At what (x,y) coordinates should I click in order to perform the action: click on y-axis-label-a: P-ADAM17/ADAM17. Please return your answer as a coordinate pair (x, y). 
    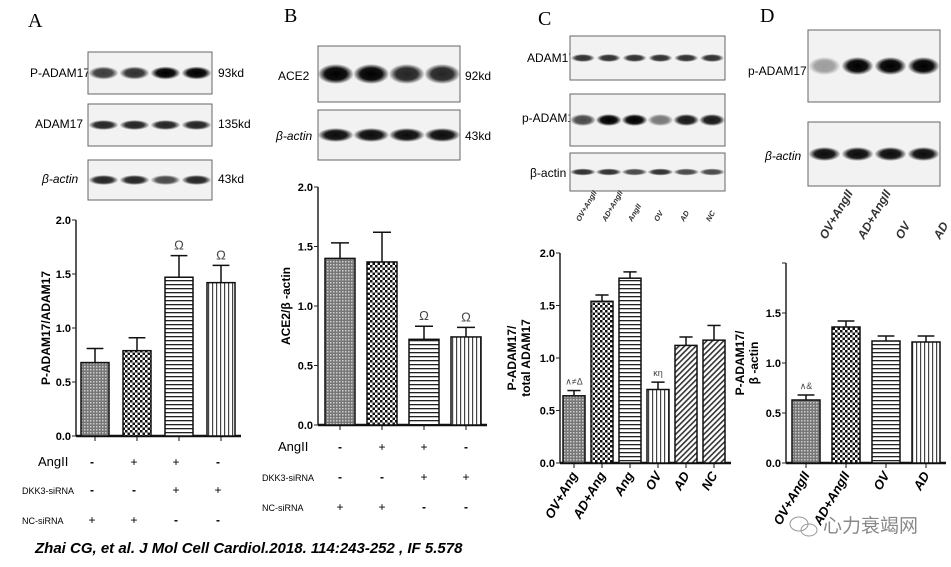
    Looking at the image, I should click on (46, 328).